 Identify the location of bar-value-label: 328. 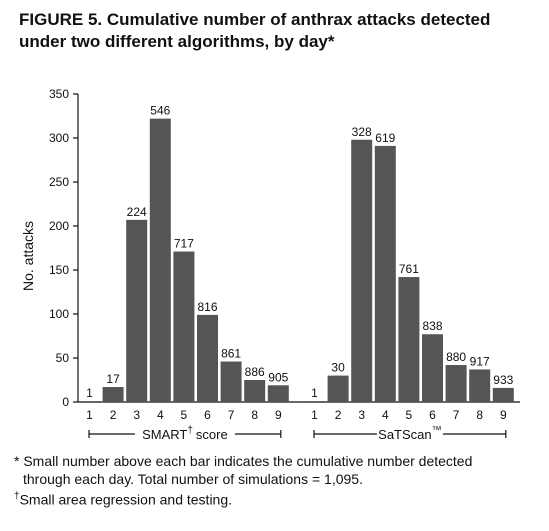
(362, 132).